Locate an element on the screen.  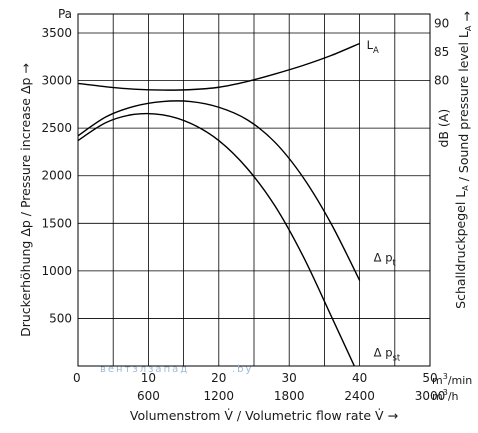
x-tick-label-primary: 0 is located at coordinates (77, 378).